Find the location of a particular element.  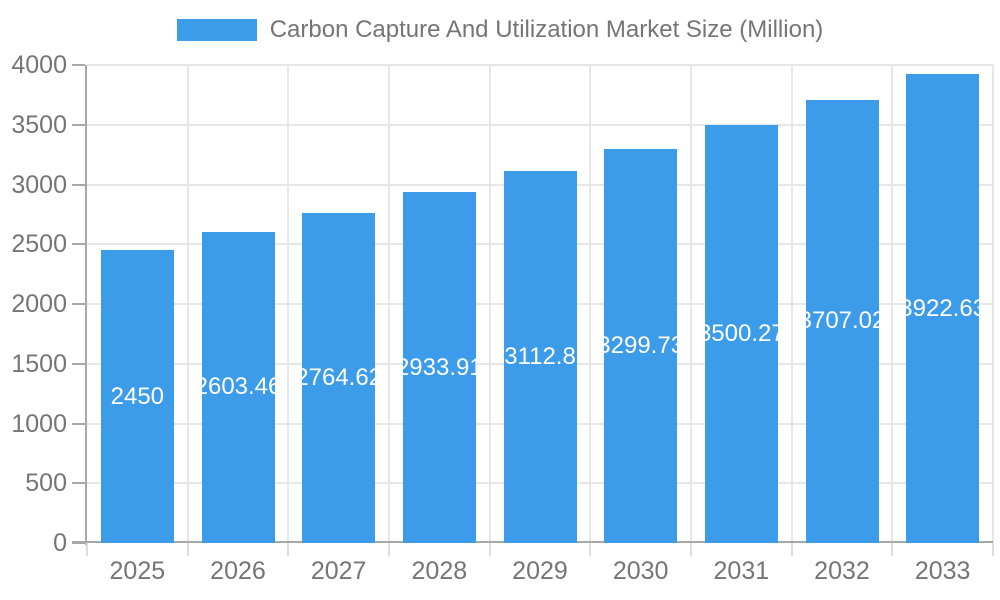

y-axis-tick-label: 500 is located at coordinates (46, 483).